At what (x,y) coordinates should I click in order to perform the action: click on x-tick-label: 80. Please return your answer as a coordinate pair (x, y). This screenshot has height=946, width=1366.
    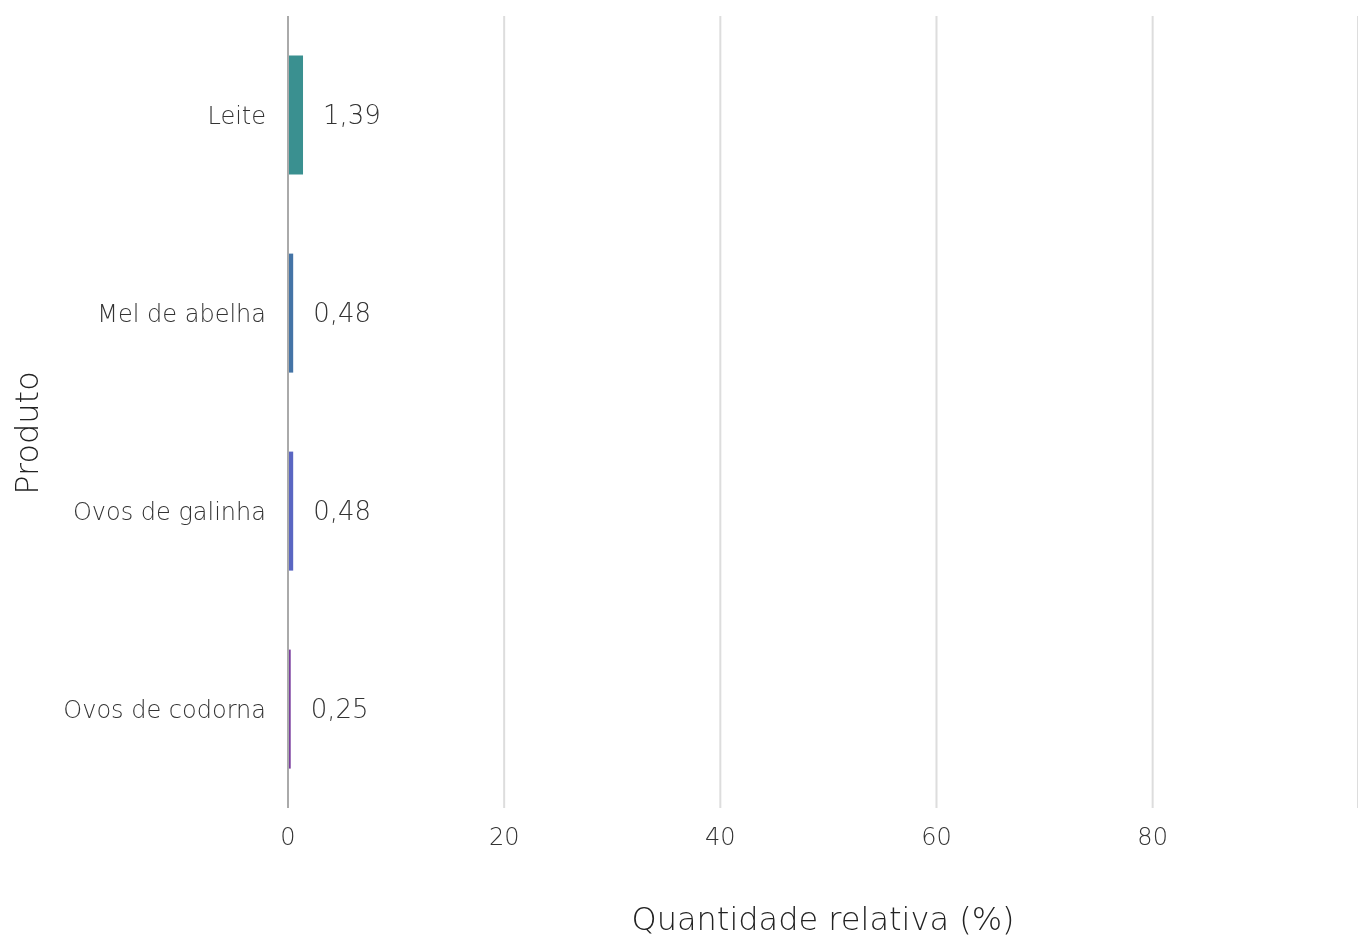
    Looking at the image, I should click on (1152, 837).